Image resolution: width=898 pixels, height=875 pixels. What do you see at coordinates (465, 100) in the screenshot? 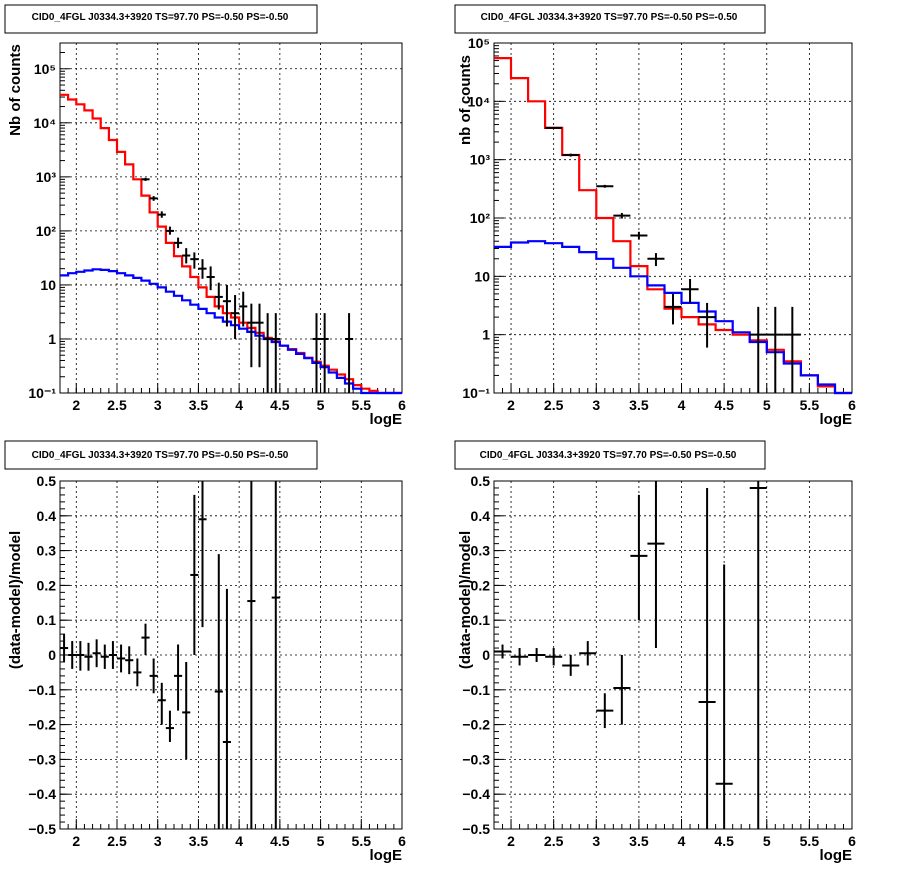
I see `y-axis-label: nb of counts` at bounding box center [465, 100].